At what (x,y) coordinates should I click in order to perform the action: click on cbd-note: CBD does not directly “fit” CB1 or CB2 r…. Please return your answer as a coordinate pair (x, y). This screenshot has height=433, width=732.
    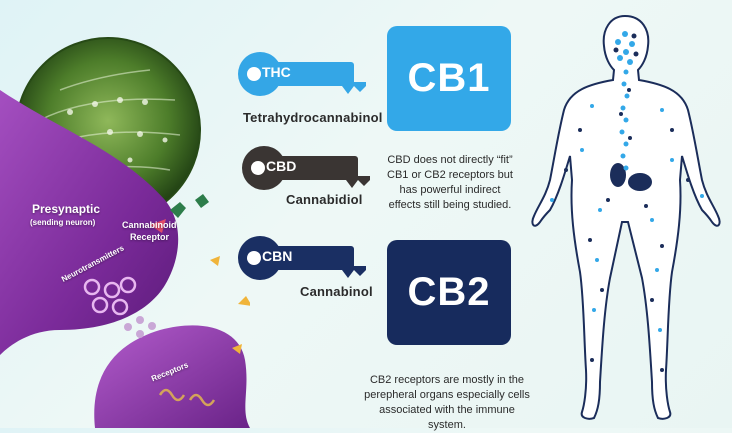
    Looking at the image, I should click on (450, 182).